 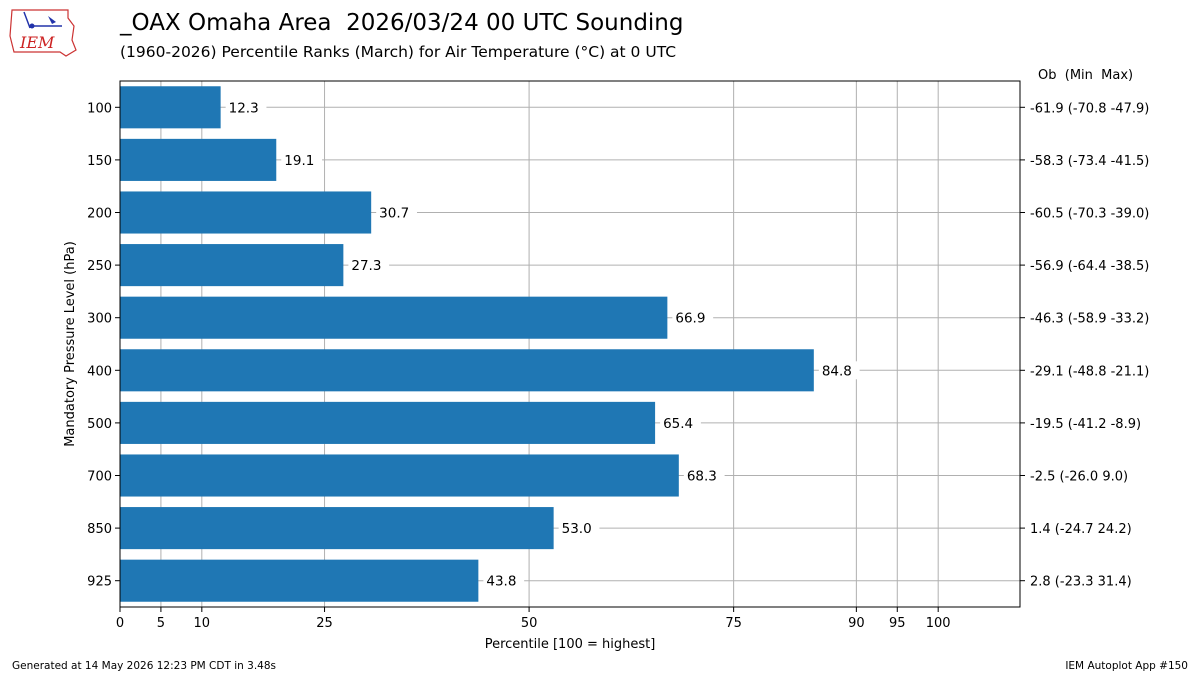 What do you see at coordinates (99, 161) in the screenshot?
I see `y-tick-label: 150` at bounding box center [99, 161].